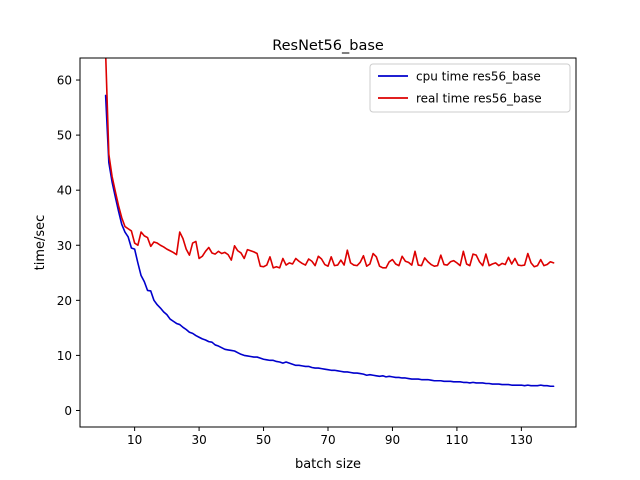  Describe the element at coordinates (328, 46) in the screenshot. I see `chart-title: ResNet56_base` at that location.